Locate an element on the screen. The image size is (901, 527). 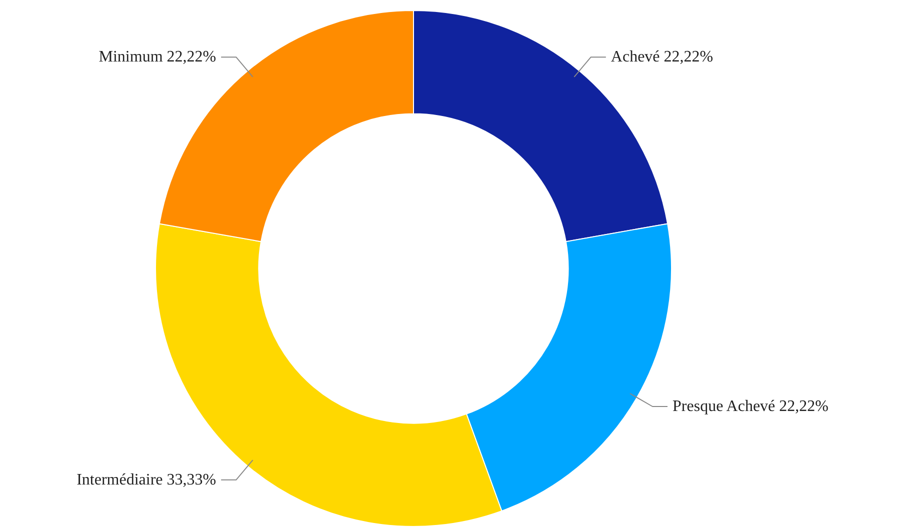
slice-label: Achevé 22,22% is located at coordinates (662, 57).